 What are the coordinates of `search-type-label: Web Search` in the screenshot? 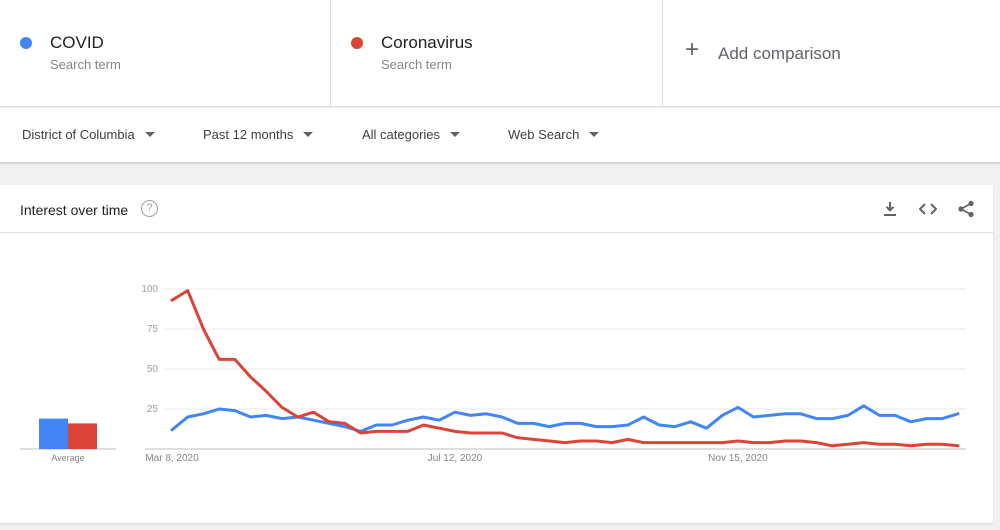 It's located at (544, 134).